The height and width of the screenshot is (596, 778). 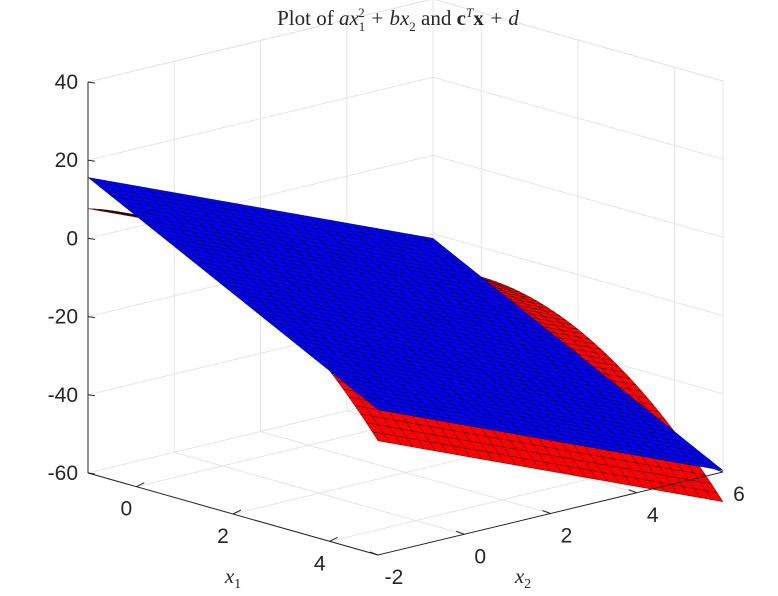 I want to click on y-tick-label: 2, so click(x=567, y=536).